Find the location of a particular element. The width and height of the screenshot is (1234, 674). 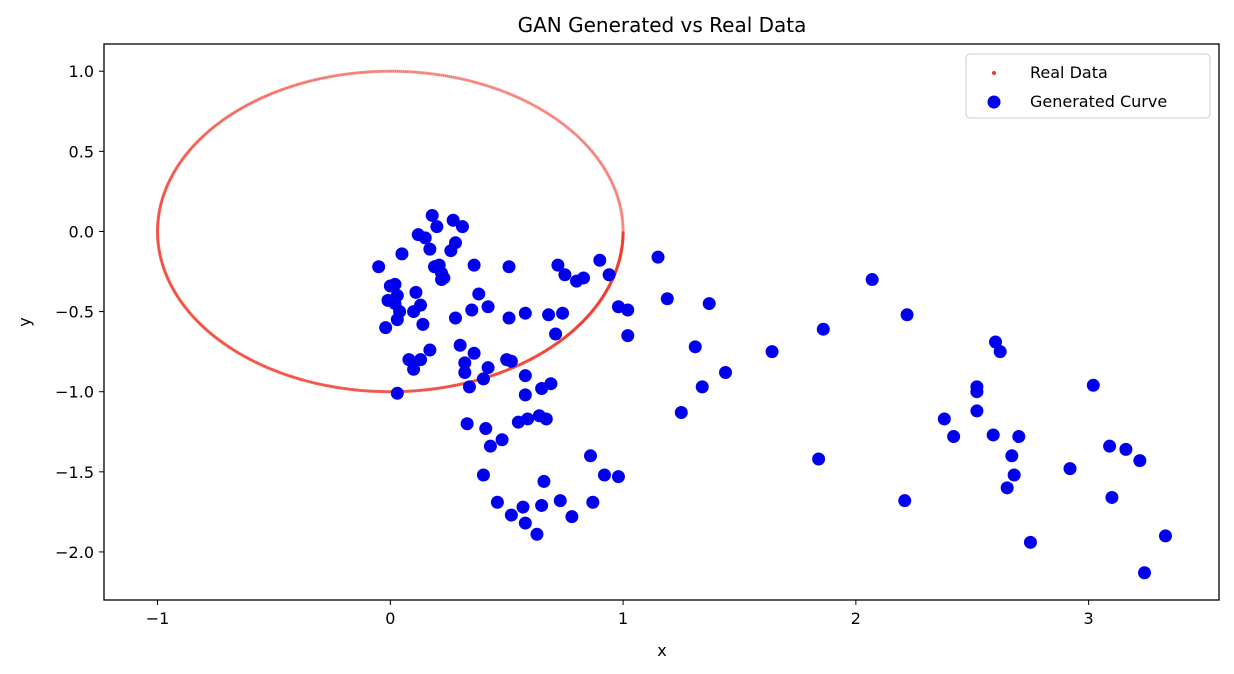

legend: Real Data Generated Curve is located at coordinates (1088, 86).